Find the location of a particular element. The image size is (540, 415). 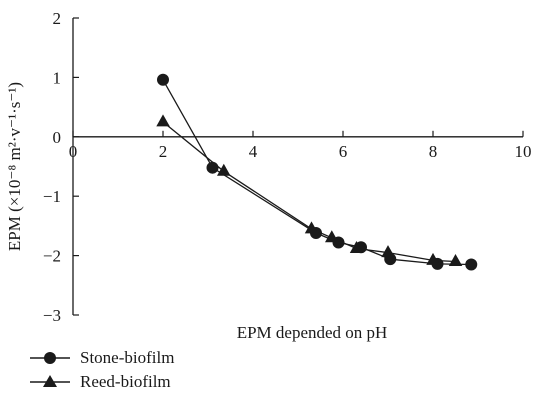

x-axis-label: EPM depended on pH is located at coordinates (312, 332).